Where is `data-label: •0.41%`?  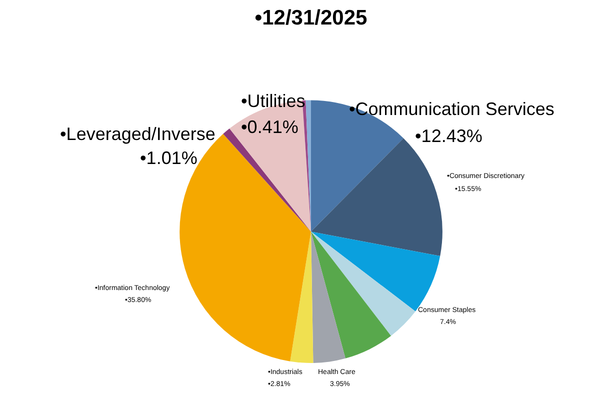
data-label: •0.41% is located at coordinates (269, 127).